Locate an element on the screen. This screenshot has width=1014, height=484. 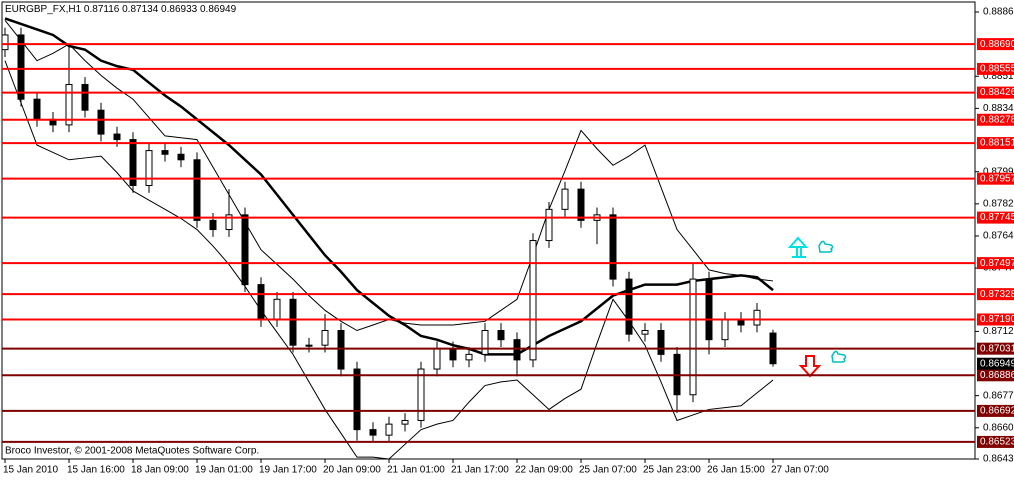
x-tick-label: 20 Jan 09:00 is located at coordinates (352, 470).